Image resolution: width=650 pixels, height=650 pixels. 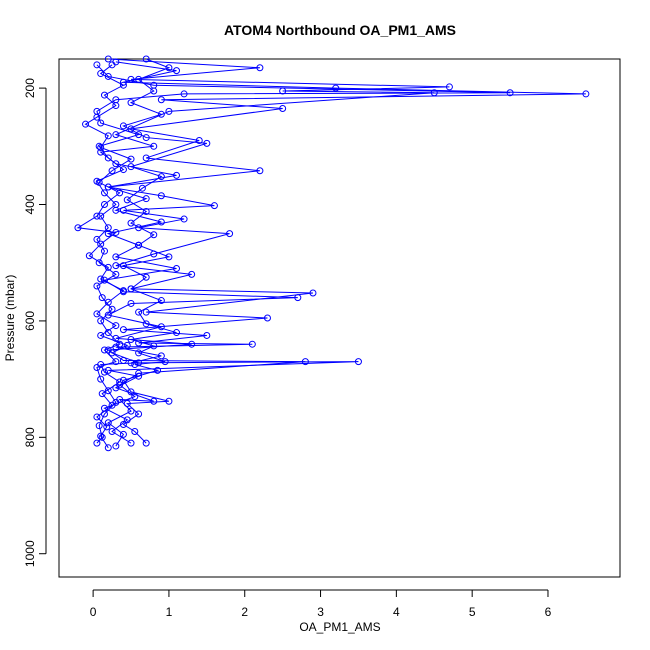 I want to click on x-tick-label: 5, so click(x=472, y=612).